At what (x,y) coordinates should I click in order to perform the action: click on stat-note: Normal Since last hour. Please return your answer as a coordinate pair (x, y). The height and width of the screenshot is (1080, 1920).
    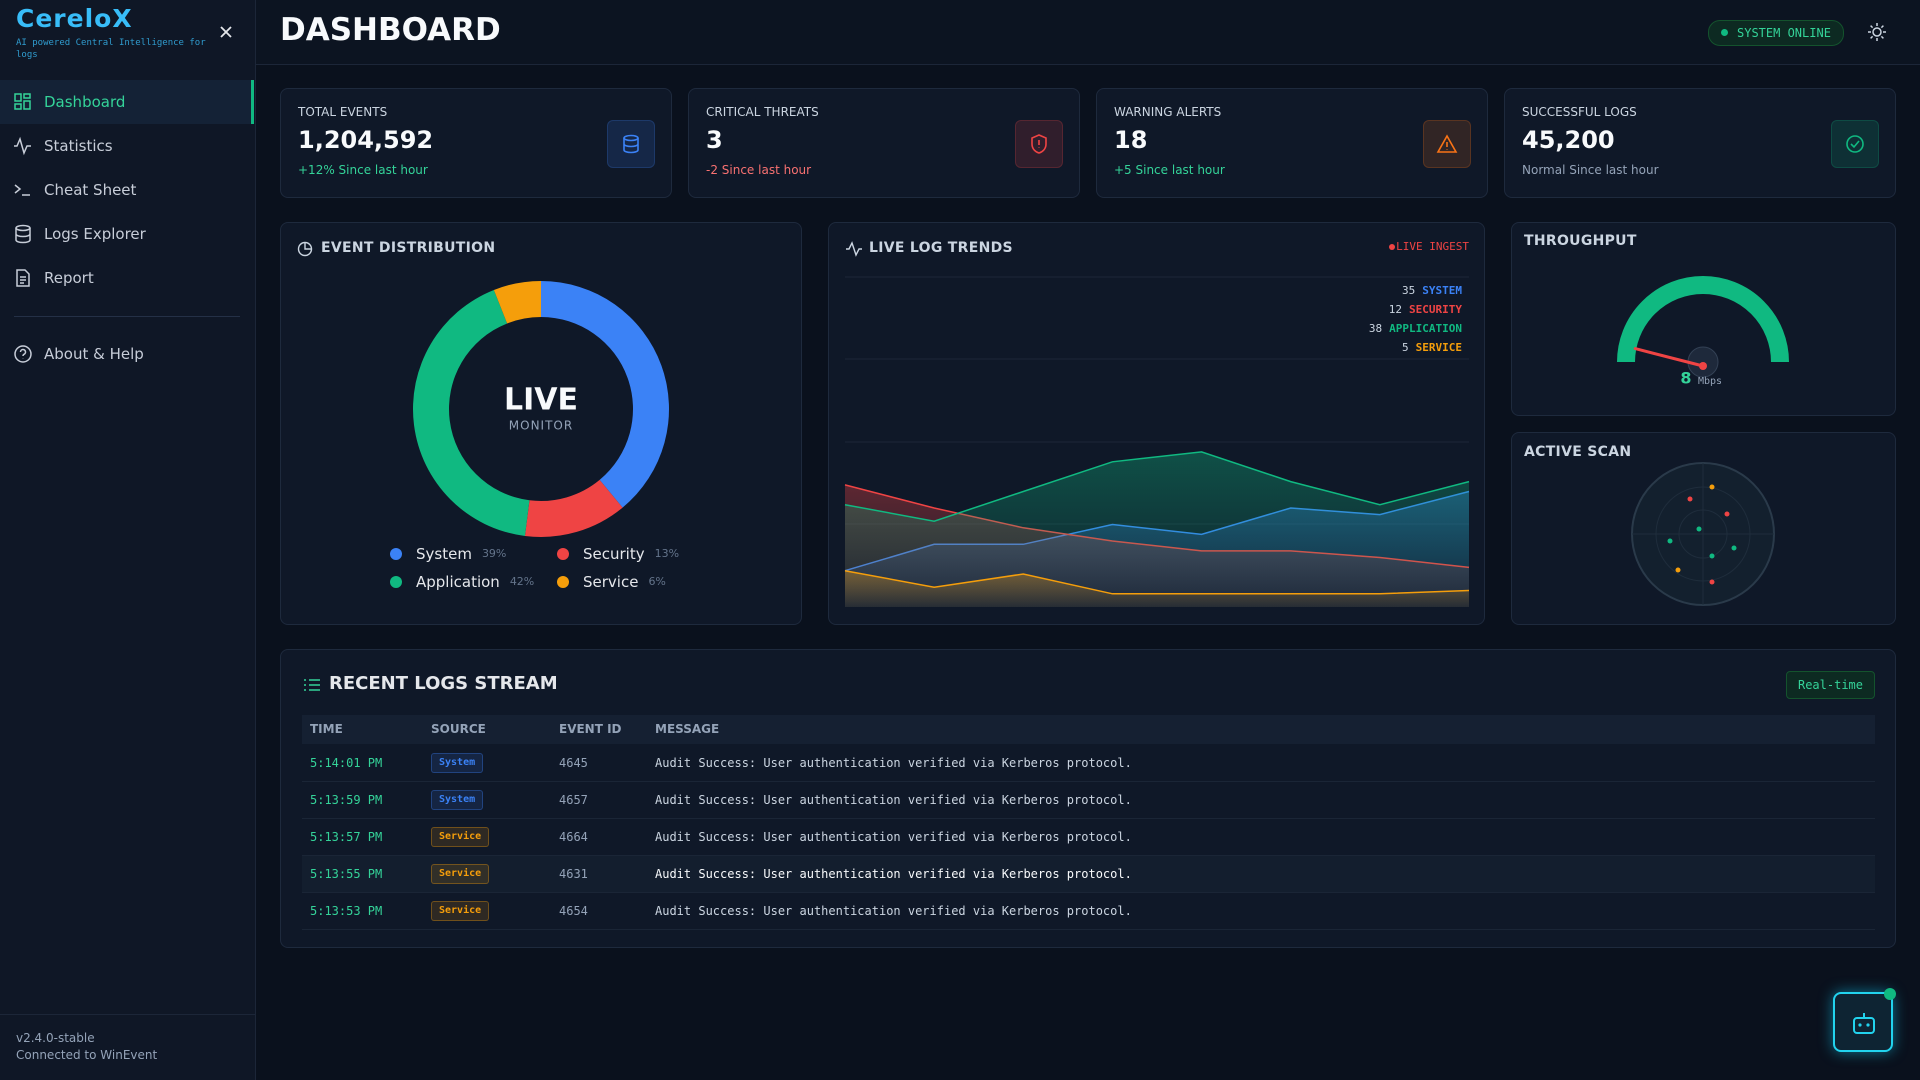
    Looking at the image, I should click on (1590, 170).